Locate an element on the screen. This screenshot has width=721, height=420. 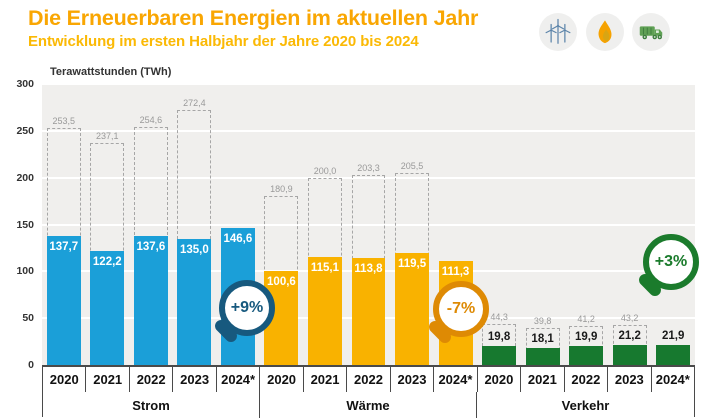
y-tick-label: 250 is located at coordinates (25, 130).